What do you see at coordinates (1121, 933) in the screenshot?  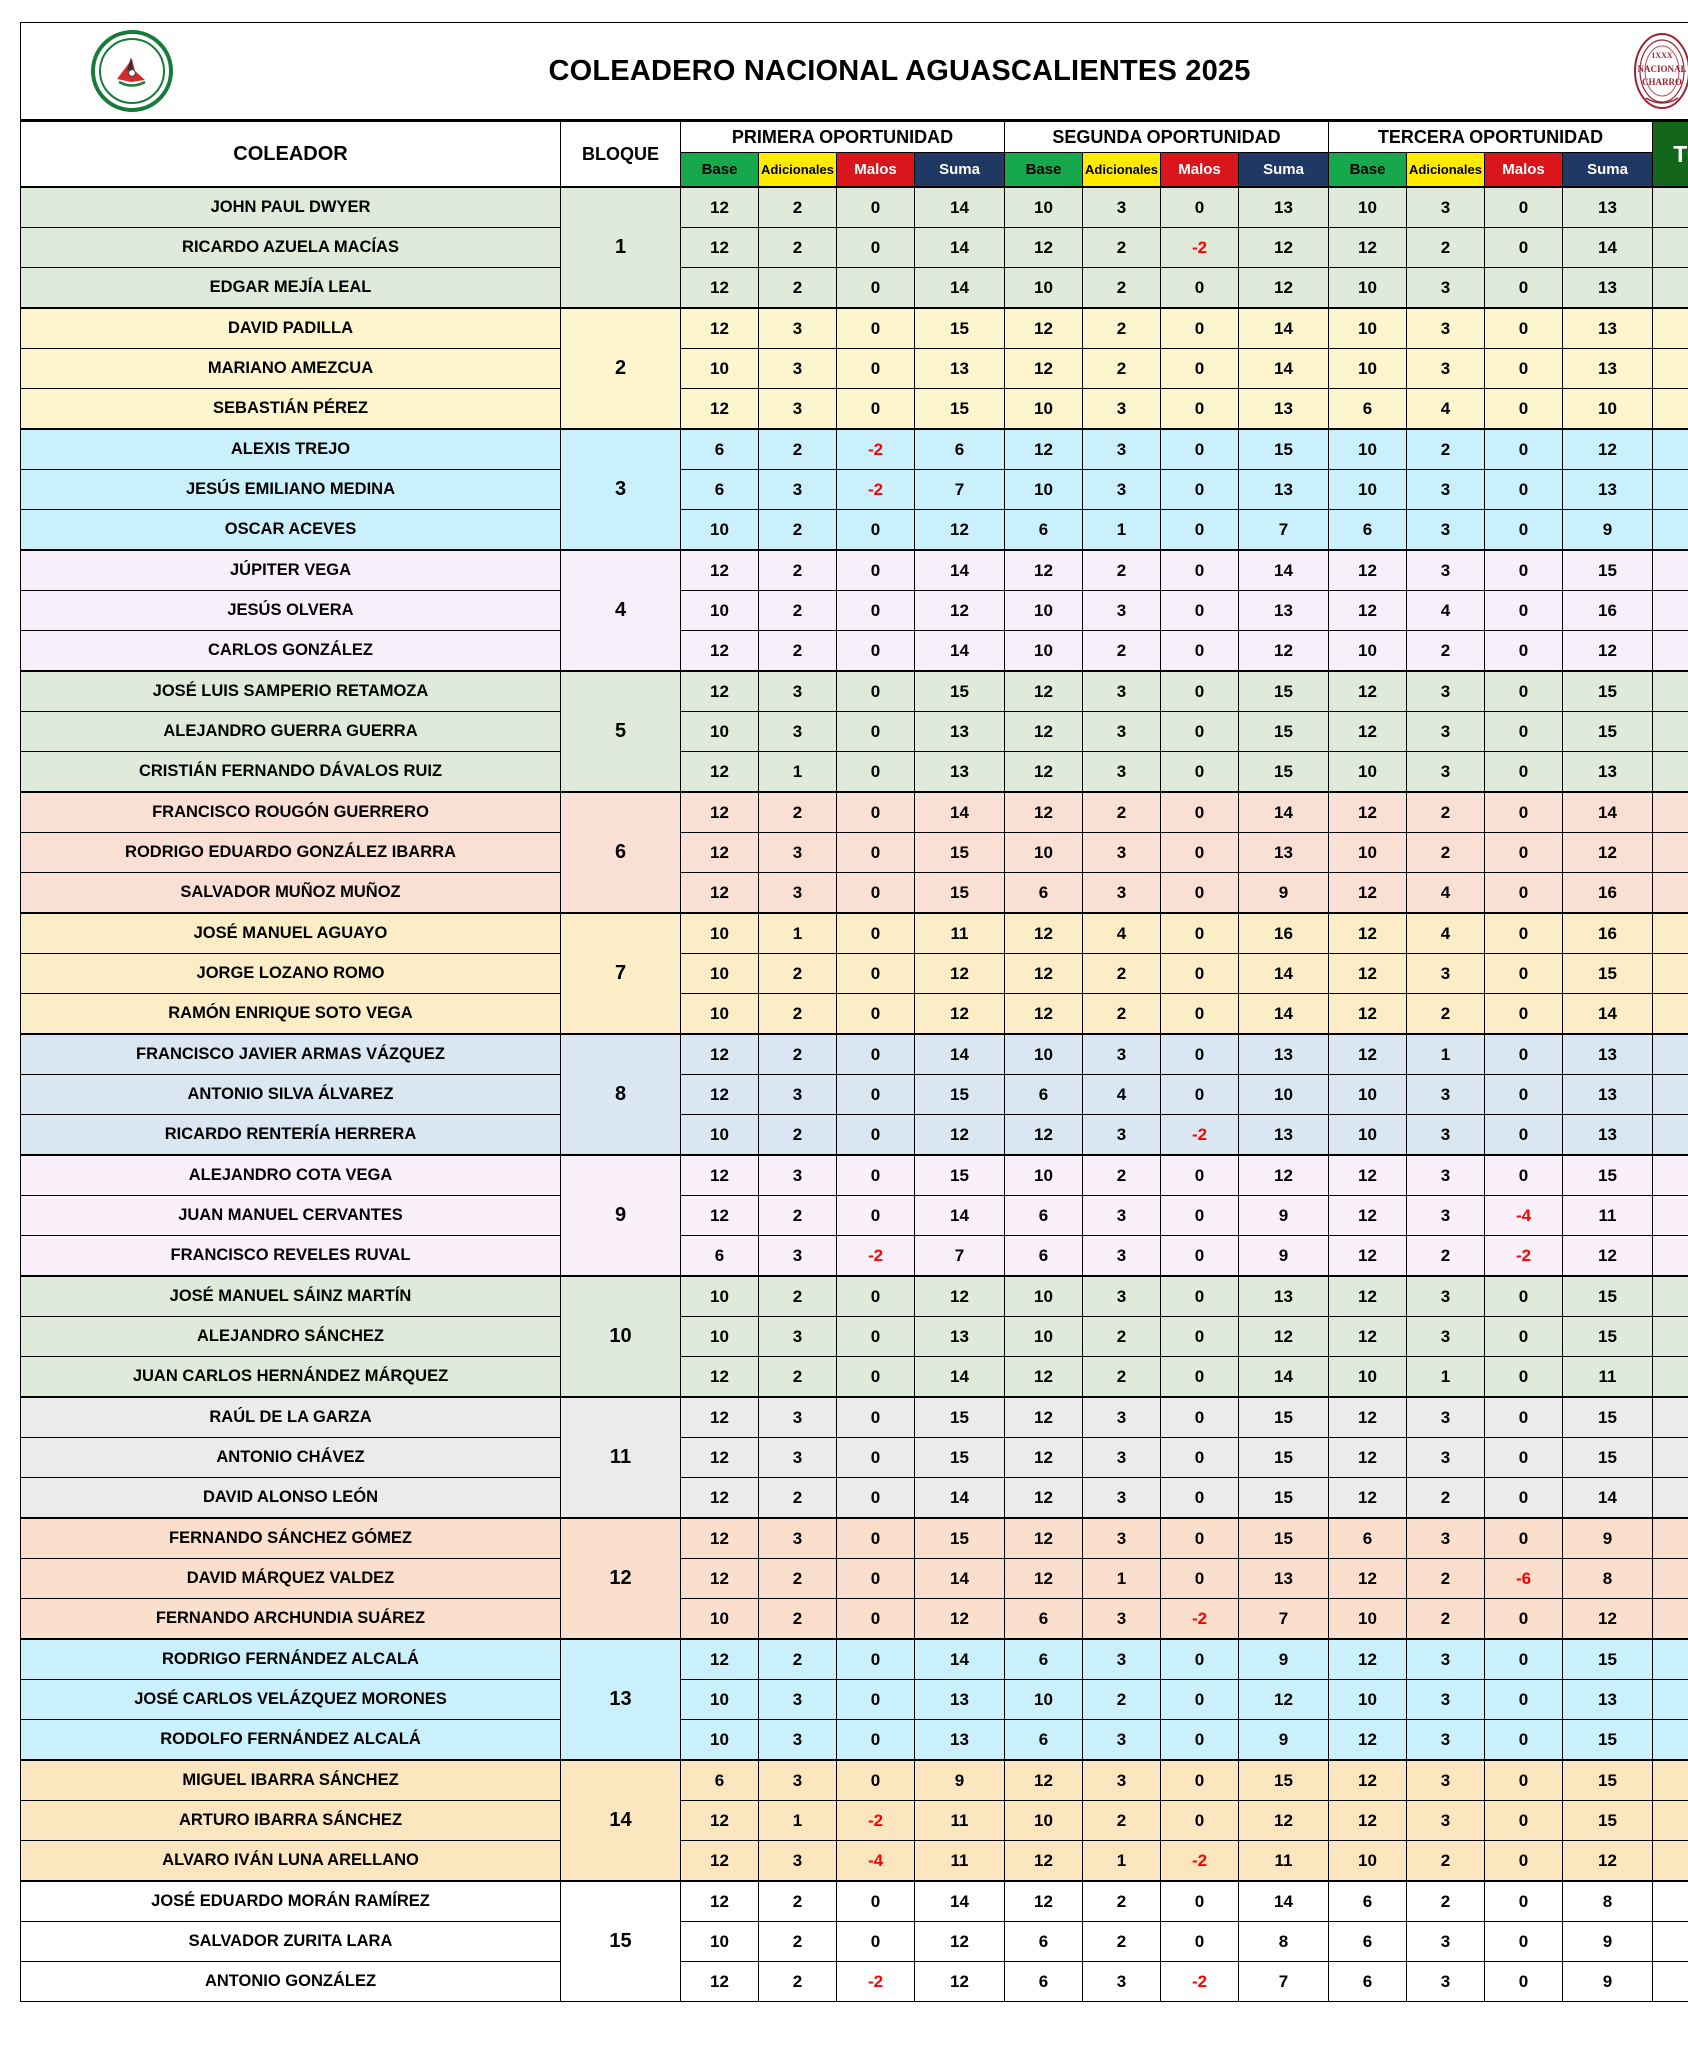 I see `score-cell-adicionales-op2: 4` at bounding box center [1121, 933].